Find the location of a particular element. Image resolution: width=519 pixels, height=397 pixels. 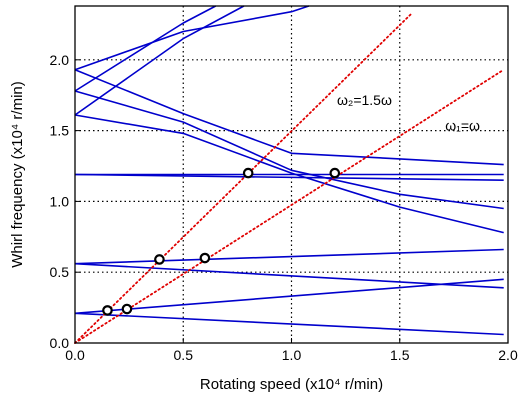

x-tick-label: 2.0 is located at coordinates (508, 355).